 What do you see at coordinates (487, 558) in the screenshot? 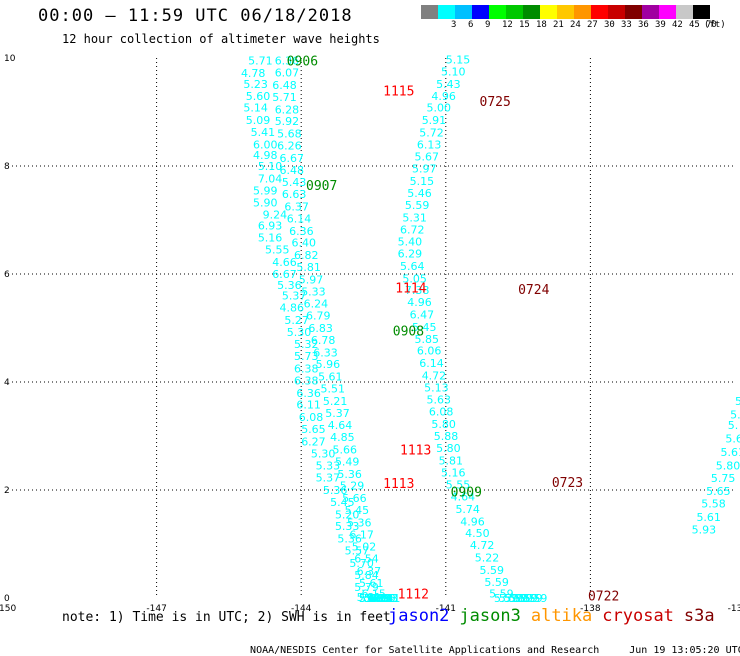
I see `wave-height-value: 5.22` at bounding box center [487, 558].